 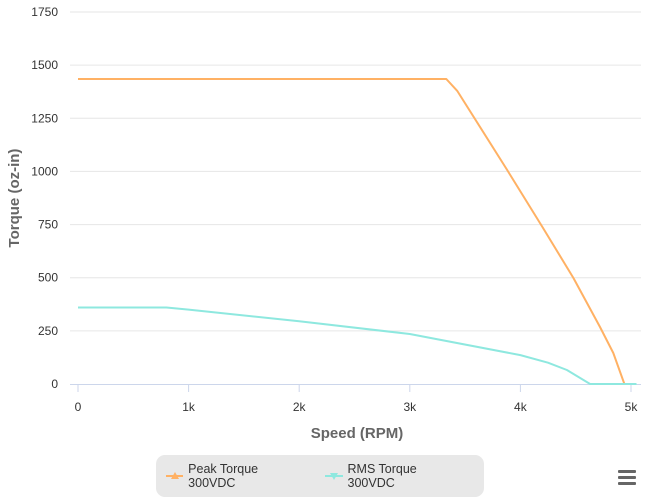 What do you see at coordinates (175, 475) in the screenshot?
I see `orange-triangle-marker-icon` at bounding box center [175, 475].